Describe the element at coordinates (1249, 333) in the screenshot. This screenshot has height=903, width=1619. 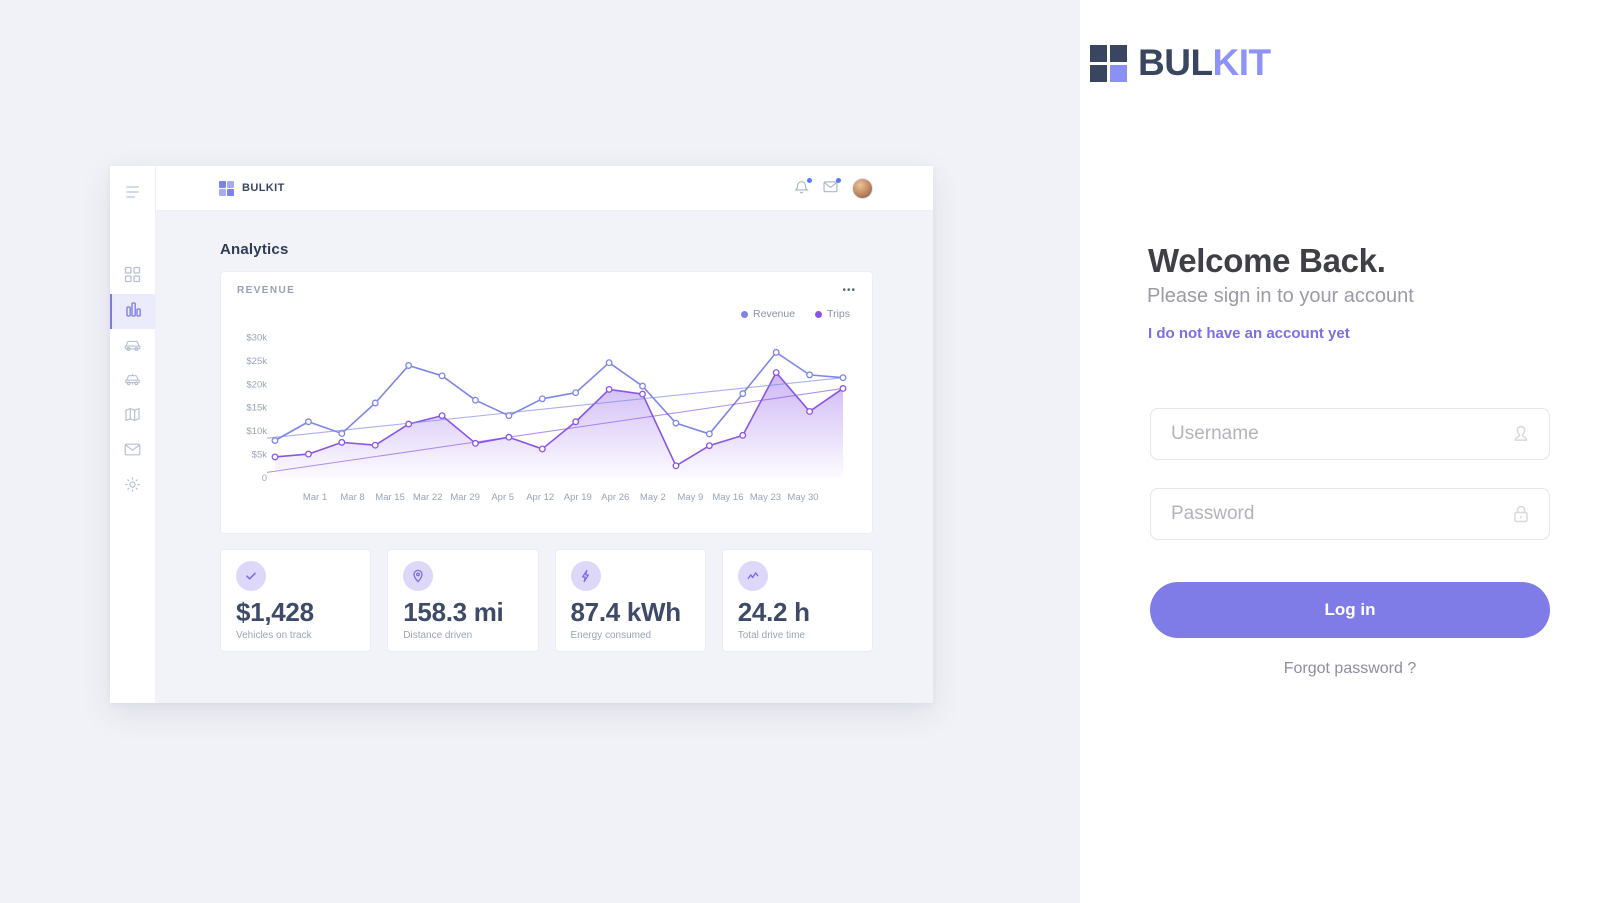
I see `signup-link: I do not have an account yet` at that location.